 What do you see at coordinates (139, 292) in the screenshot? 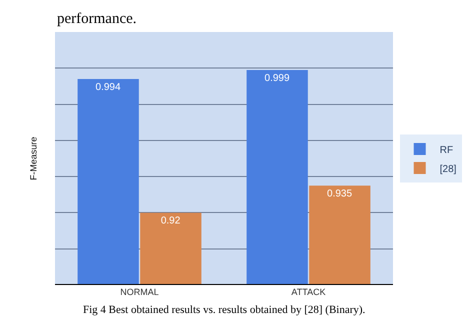
I see `x-tick-label: NORMAL` at bounding box center [139, 292].